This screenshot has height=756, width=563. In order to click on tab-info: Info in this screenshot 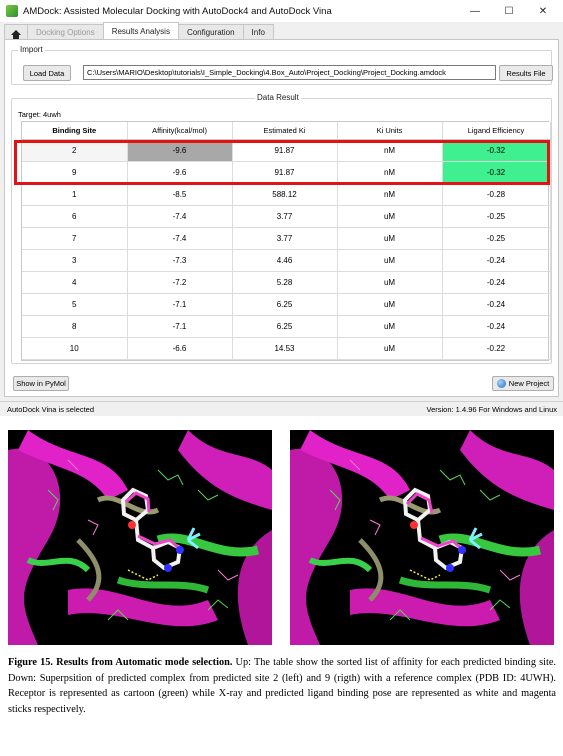, I will do `click(258, 31)`.